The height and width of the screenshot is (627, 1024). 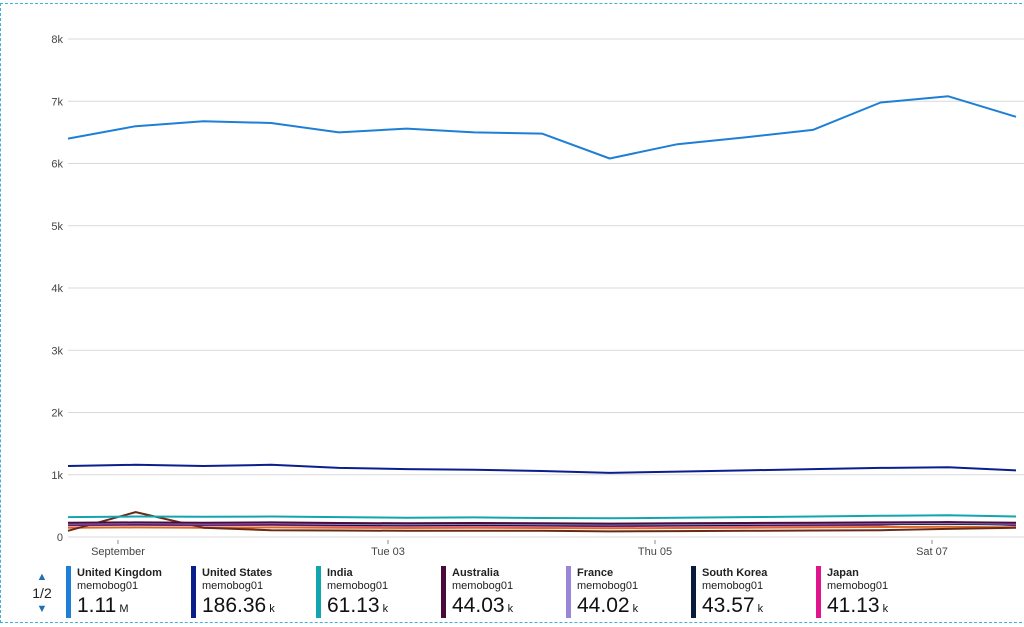 I want to click on series-line-india, so click(x=542, y=517).